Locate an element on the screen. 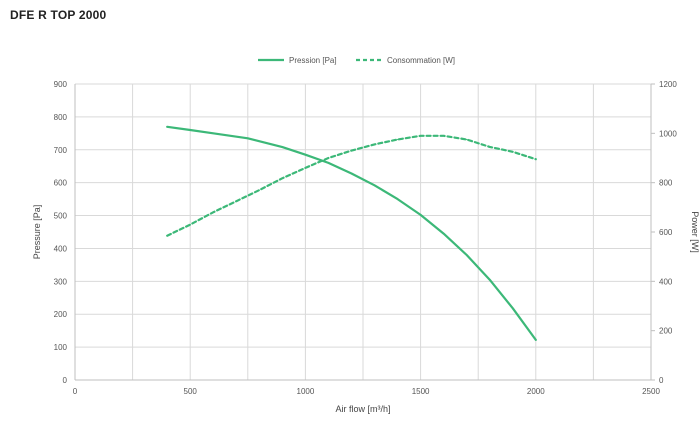  y-axis-title: Pressure [Pa] is located at coordinates (37, 232).